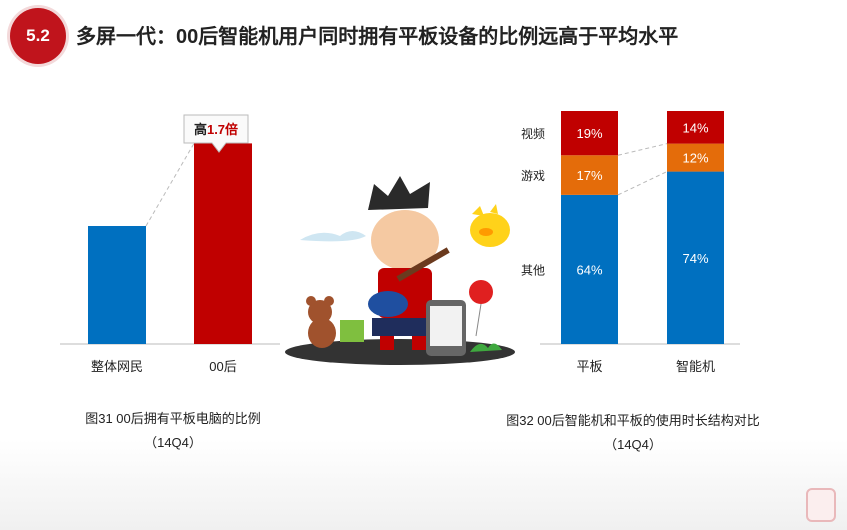 Image resolution: width=847 pixels, height=530 pixels. Describe the element at coordinates (633, 420) in the screenshot. I see `right-caption-line1: 图32 00后智能机和平板的使用时长结构对比` at that location.